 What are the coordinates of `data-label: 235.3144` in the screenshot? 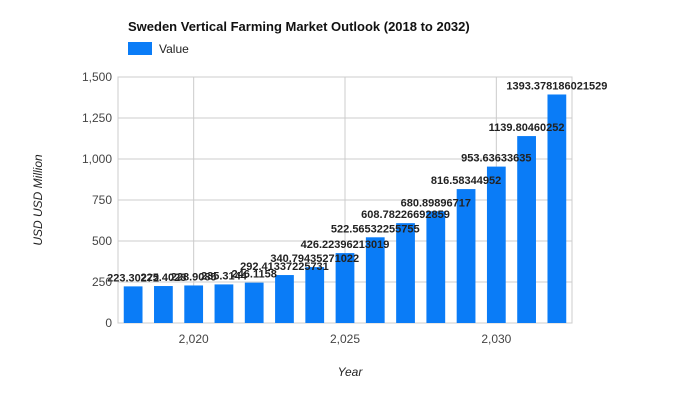 It's located at (224, 276).